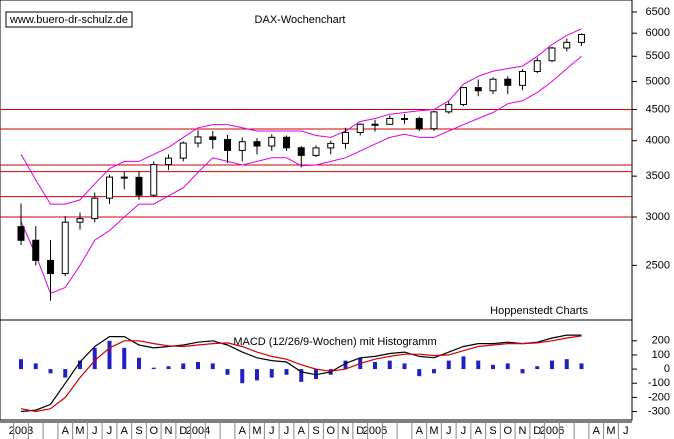 Image resolution: width=674 pixels, height=439 pixels. I want to click on x-tick-label: 2004, so click(198, 431).